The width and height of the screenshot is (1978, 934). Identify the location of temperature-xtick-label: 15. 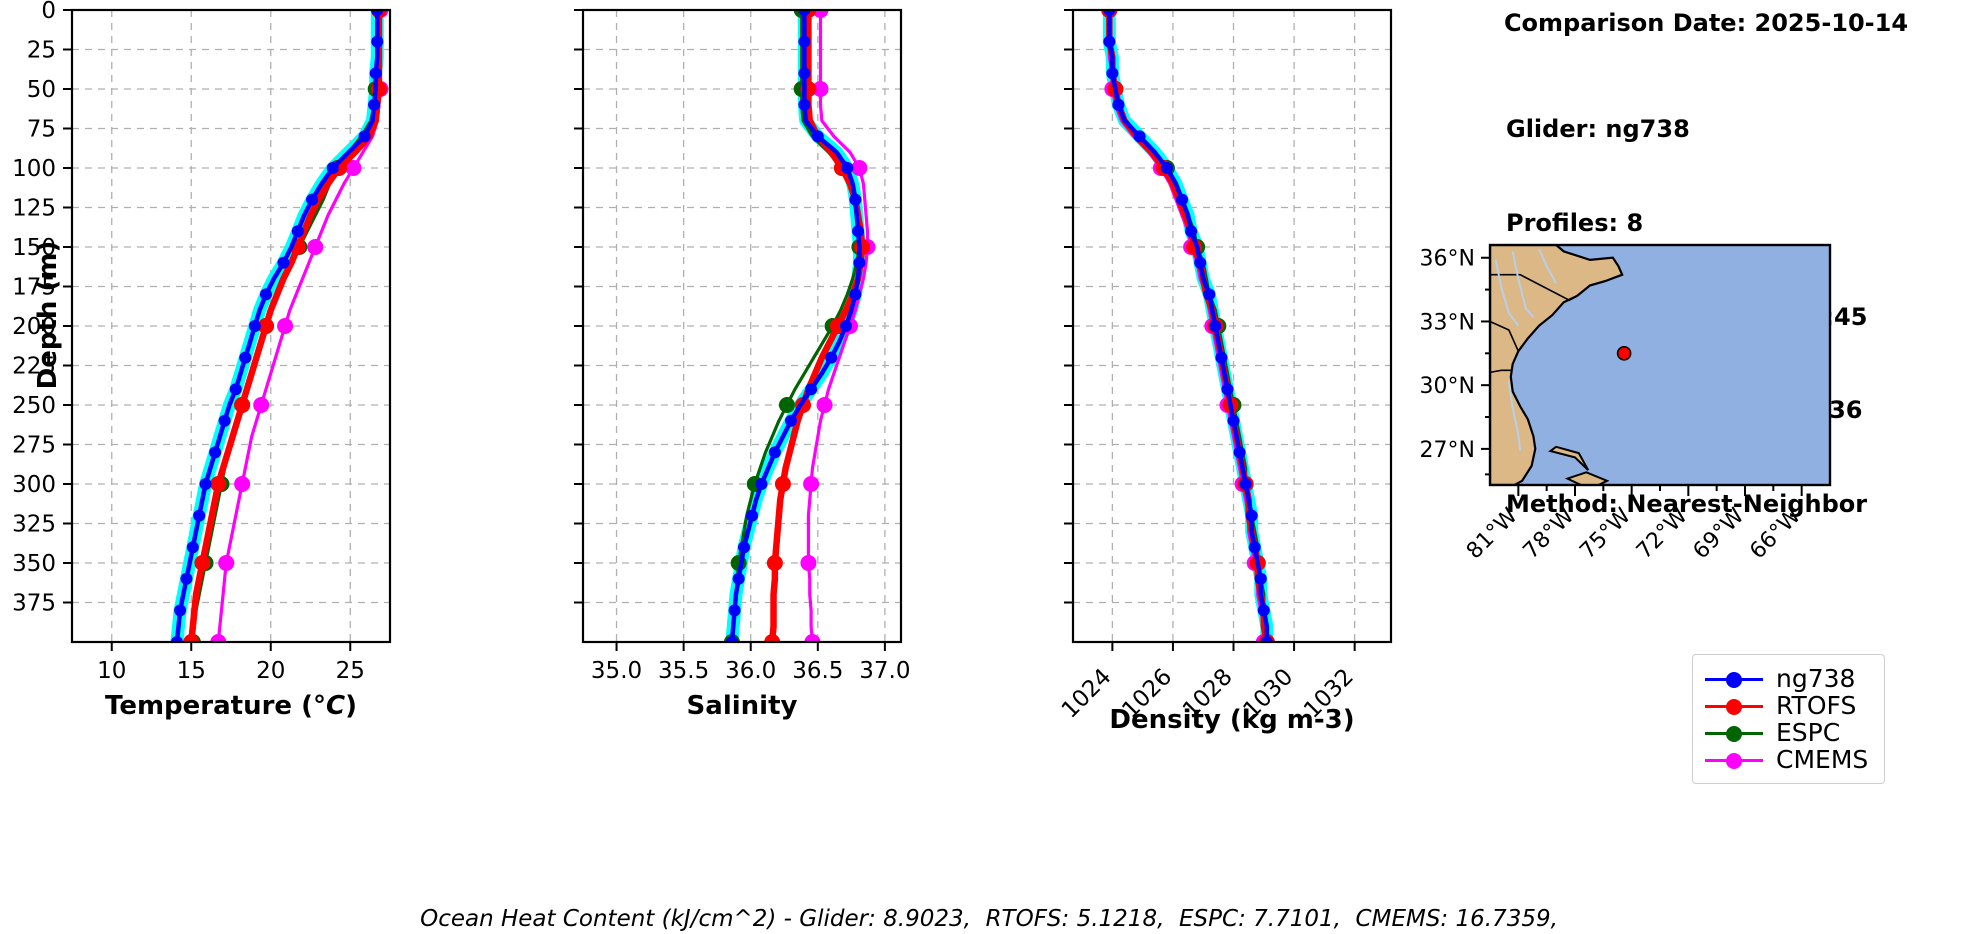
(191, 671).